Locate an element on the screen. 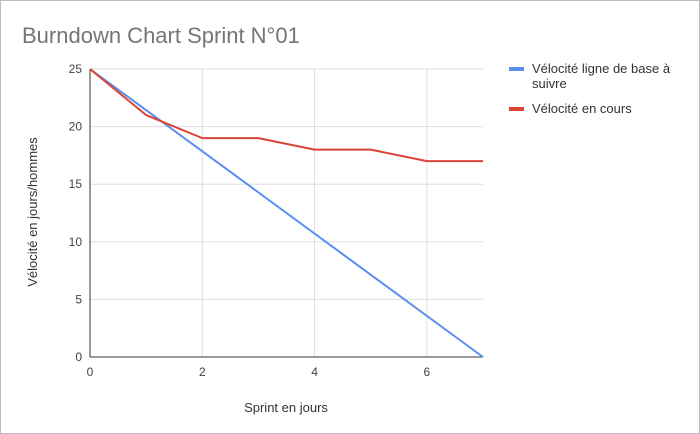  legend-label-line: Vélocité en cours is located at coordinates (582, 108).